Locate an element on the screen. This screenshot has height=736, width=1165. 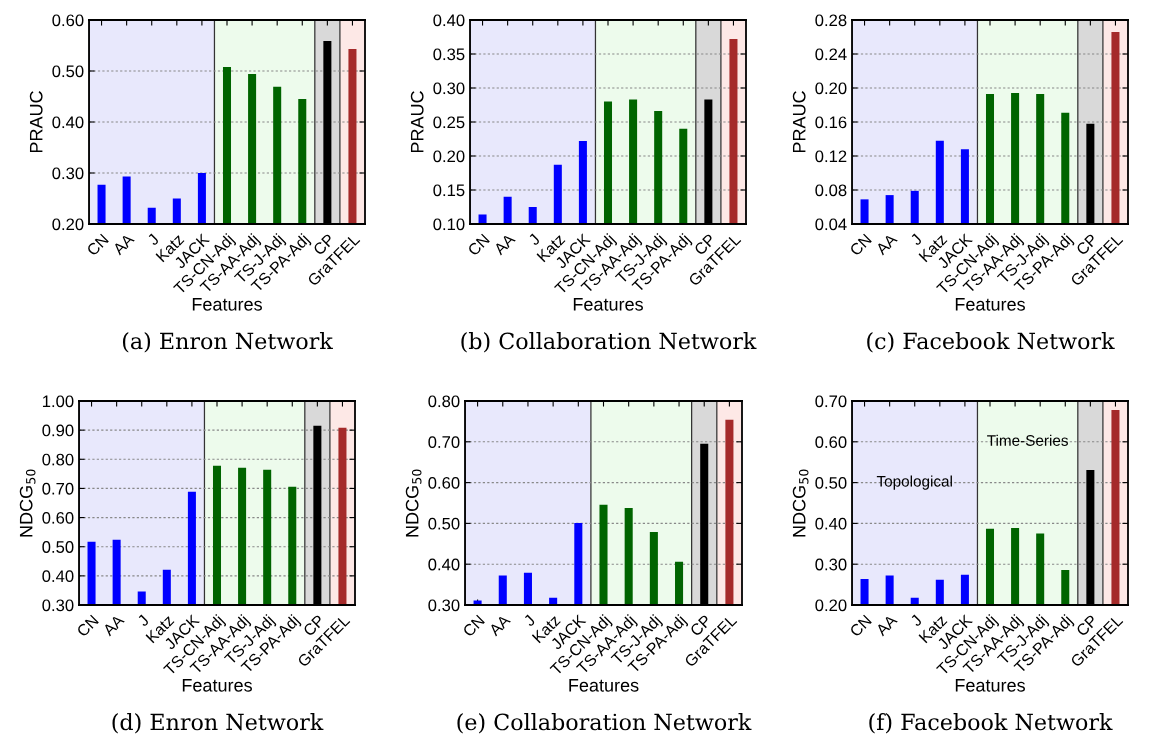
text: (b) Collaboration Network is located at coordinates (609, 342).